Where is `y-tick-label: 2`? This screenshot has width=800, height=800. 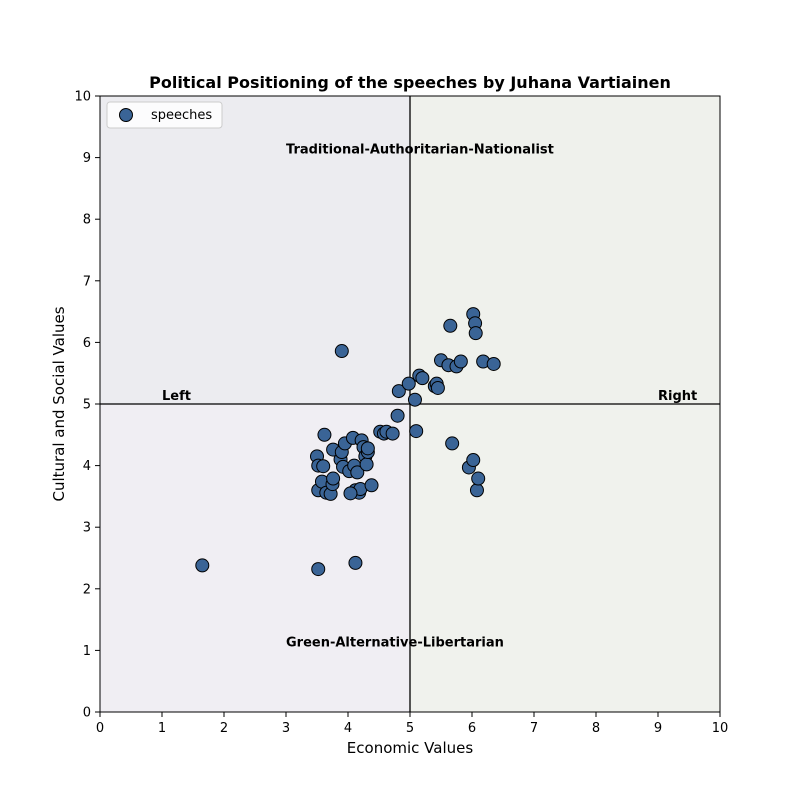 y-tick-label: 2 is located at coordinates (87, 589).